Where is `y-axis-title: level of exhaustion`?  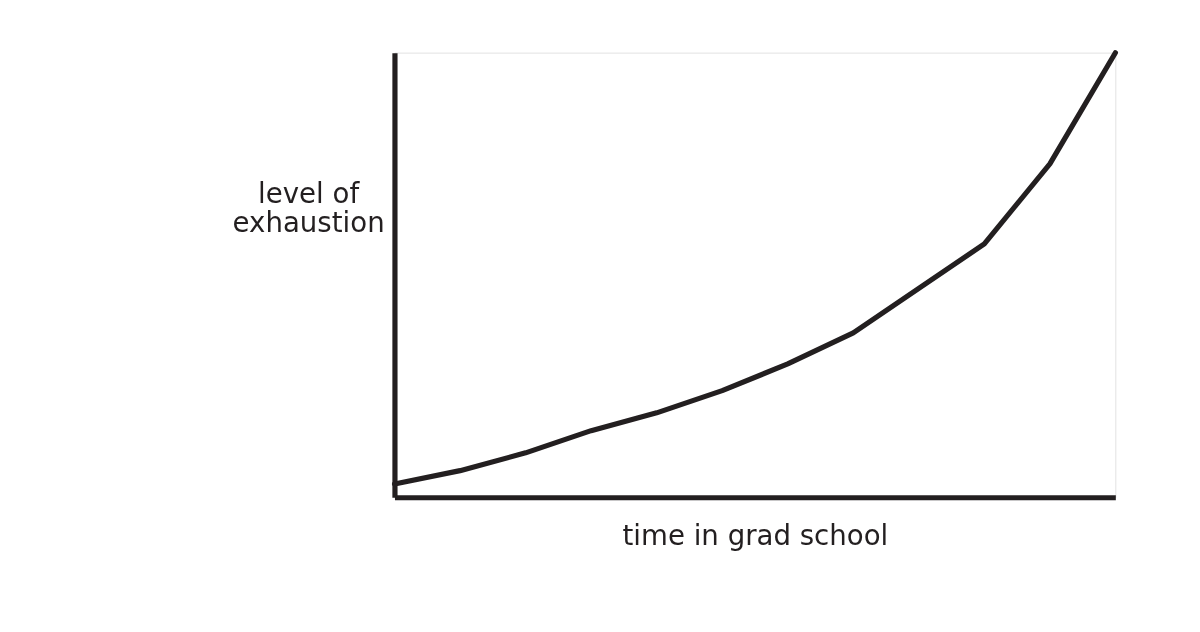 y-axis-title: level of exhaustion is located at coordinates (308, 207).